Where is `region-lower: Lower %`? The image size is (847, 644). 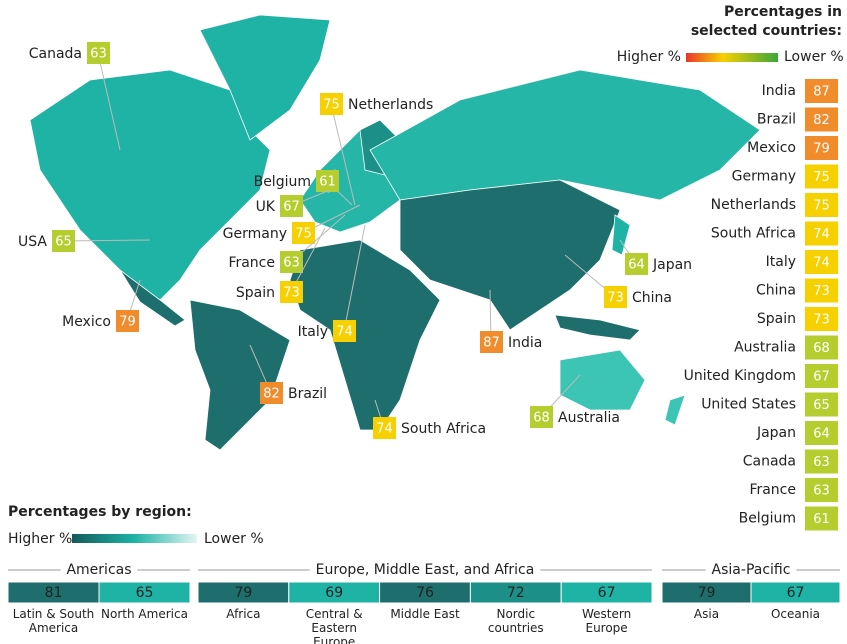 region-lower: Lower % is located at coordinates (234, 539).